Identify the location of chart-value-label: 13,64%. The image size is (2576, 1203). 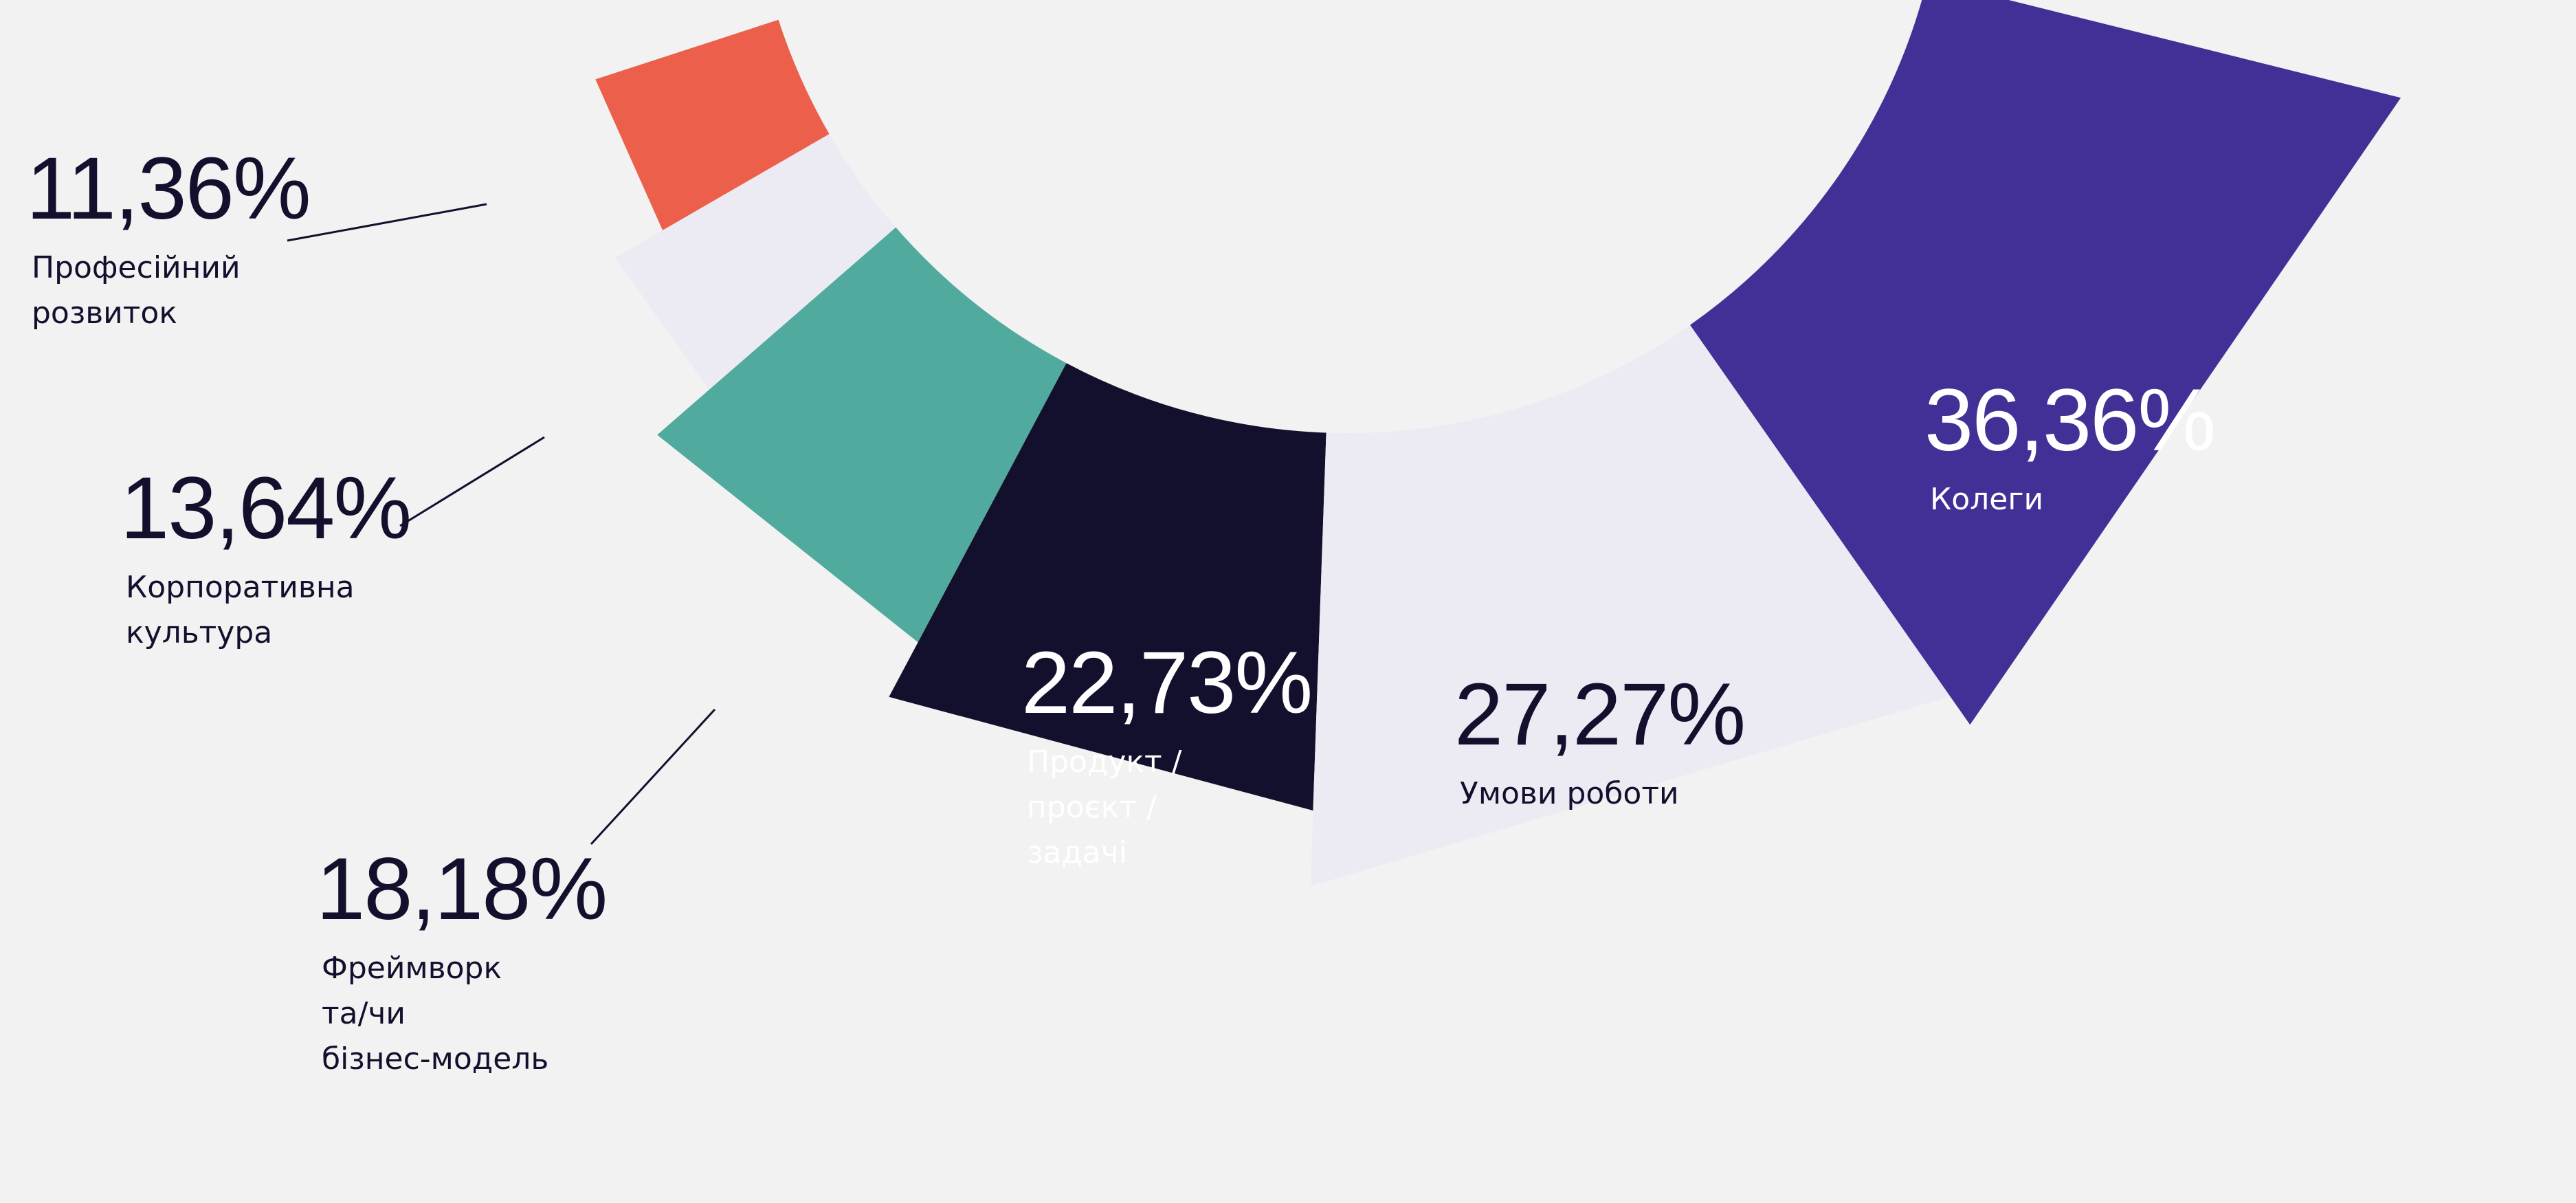
(265, 508).